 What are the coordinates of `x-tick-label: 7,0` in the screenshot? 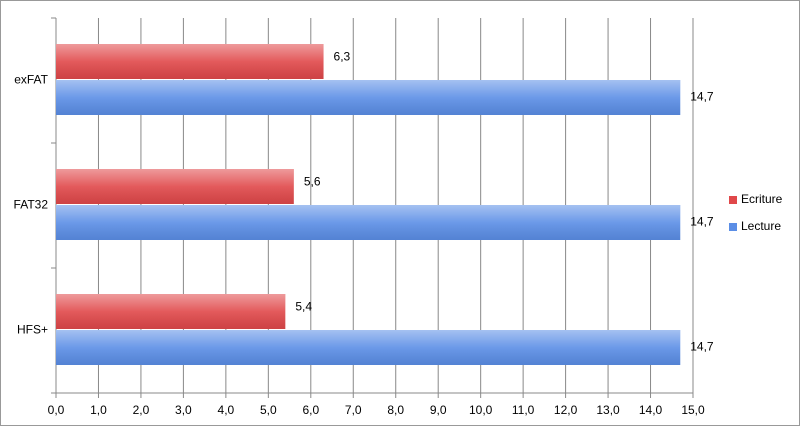 It's located at (353, 410).